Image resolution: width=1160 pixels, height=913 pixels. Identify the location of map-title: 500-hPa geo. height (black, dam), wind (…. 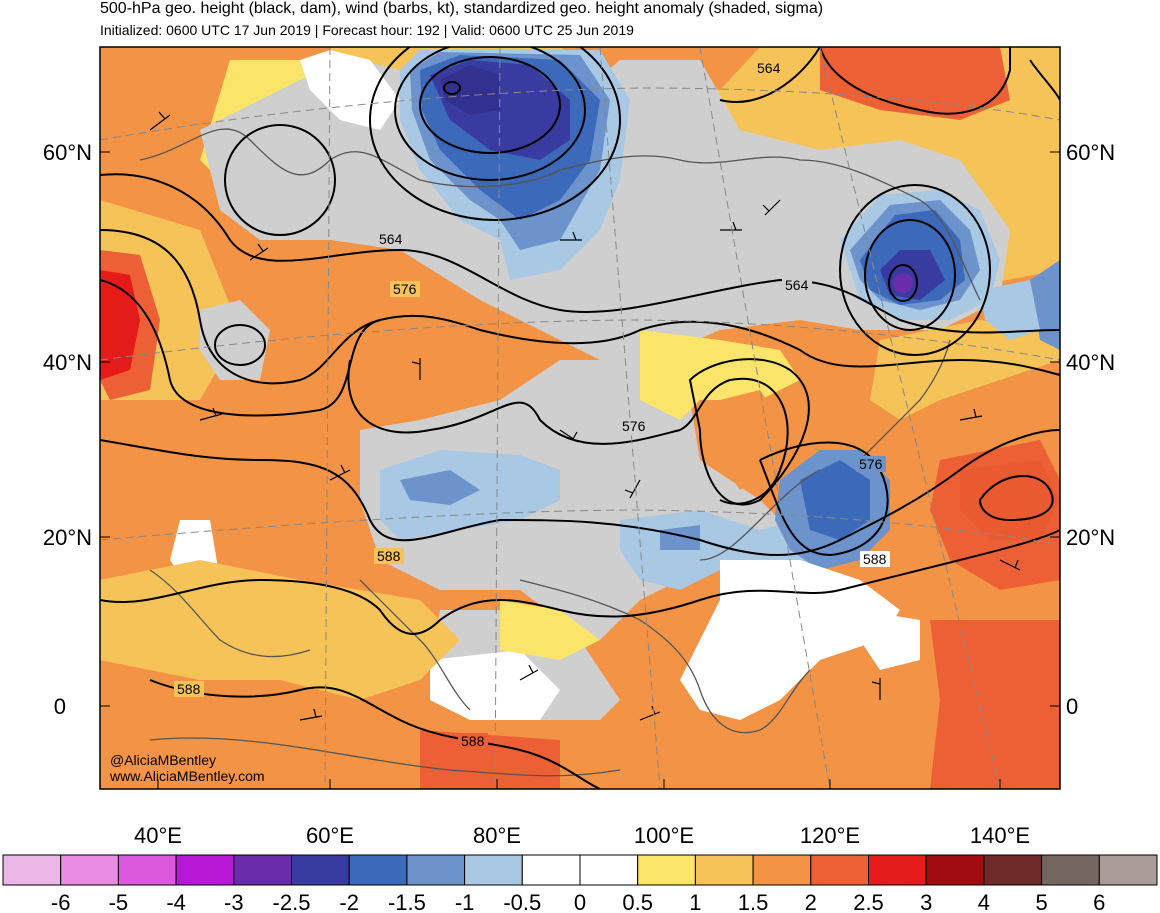
(462, 8).